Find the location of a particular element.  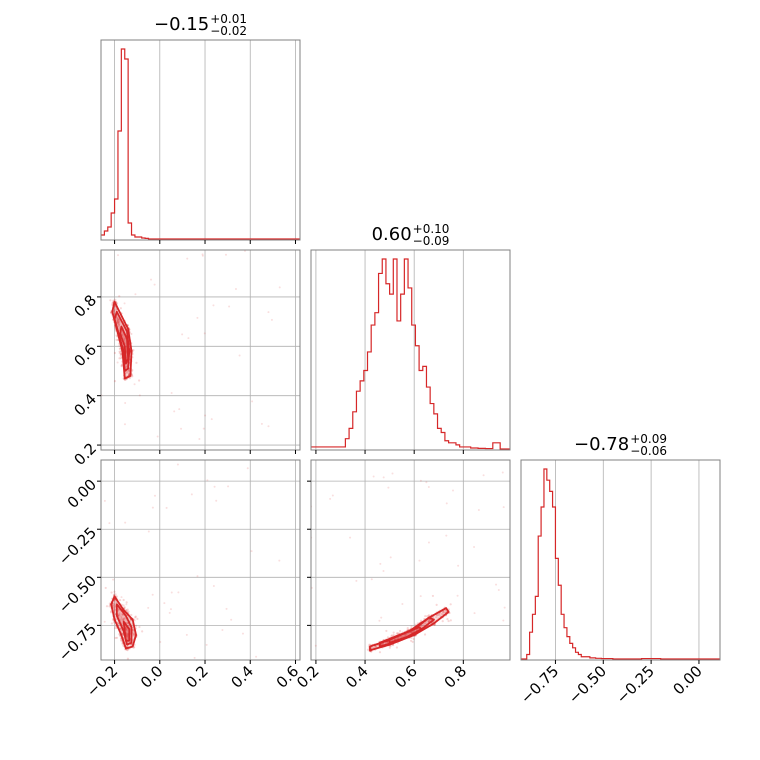

y-axis-p2-tick-label-2: −0.25 is located at coordinates (77, 546).